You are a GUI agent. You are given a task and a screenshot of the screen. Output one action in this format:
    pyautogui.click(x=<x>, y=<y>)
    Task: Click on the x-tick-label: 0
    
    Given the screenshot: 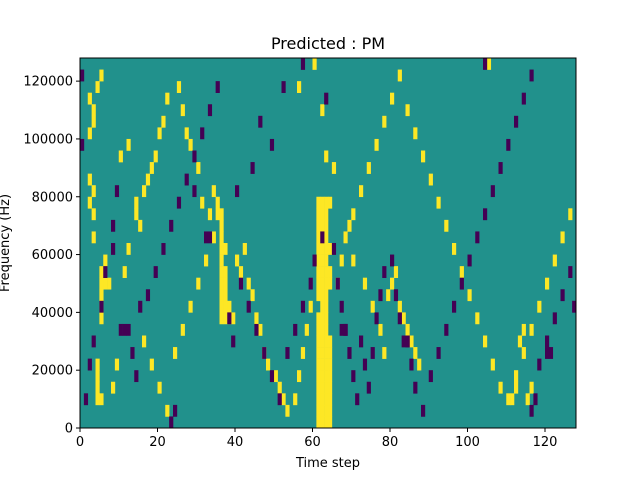 What is the action you would take?
    pyautogui.click(x=80, y=442)
    